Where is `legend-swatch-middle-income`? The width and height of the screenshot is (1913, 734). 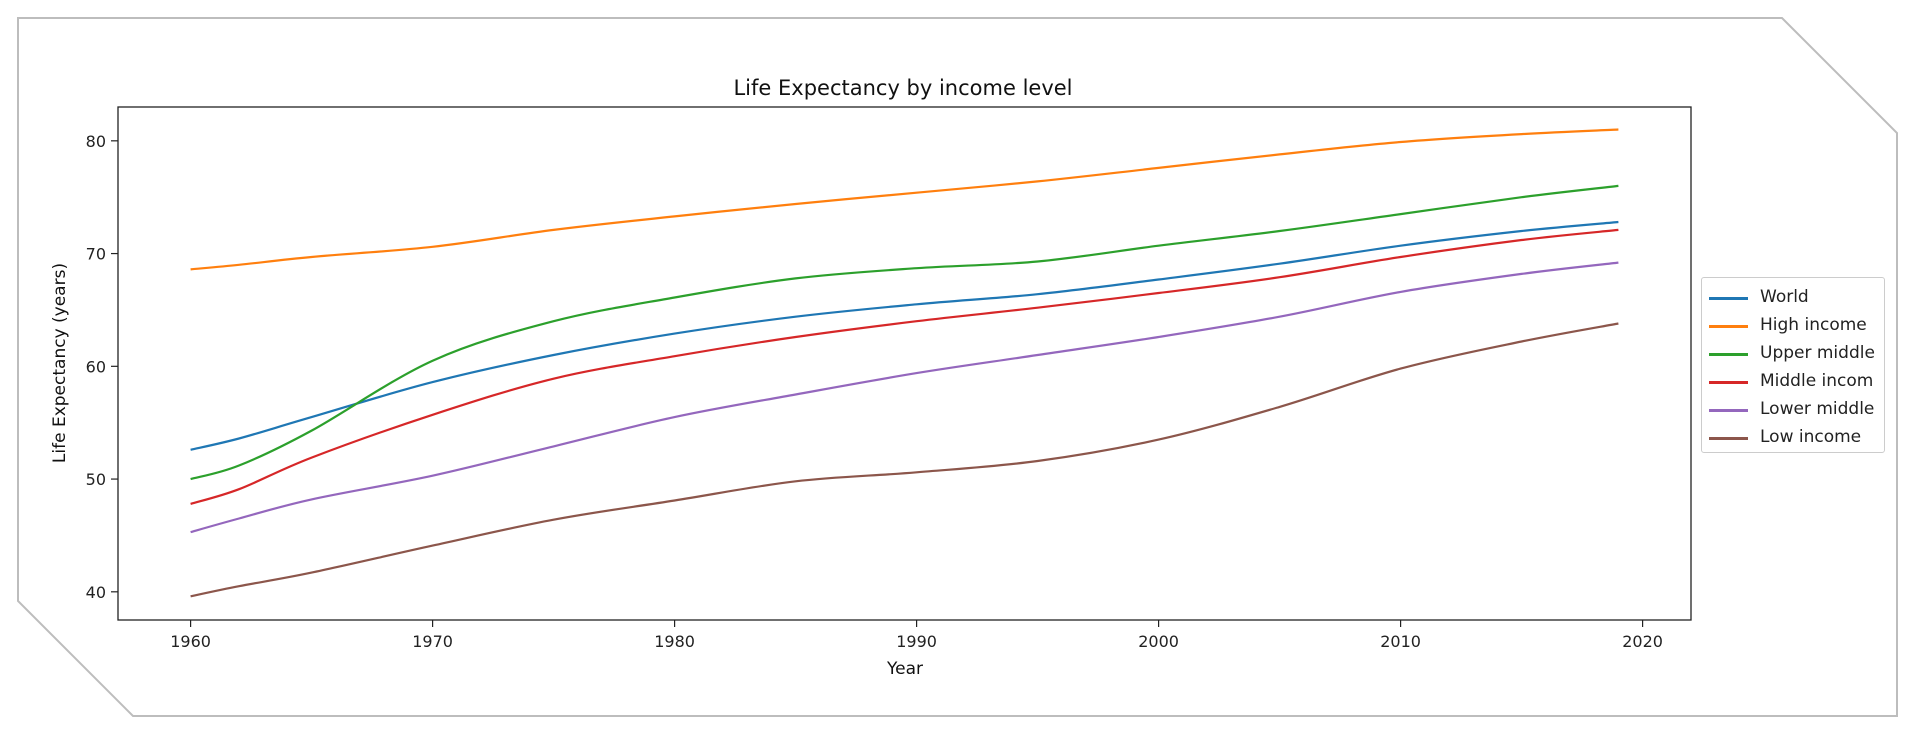 legend-swatch-middle-income is located at coordinates (1728, 382).